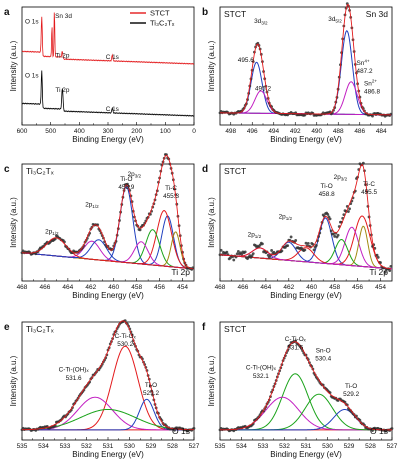 This screenshot has height=467, width=400. What do you see at coordinates (380, 287) in the screenshot?
I see `x-tick-label: 454` at bounding box center [380, 287].